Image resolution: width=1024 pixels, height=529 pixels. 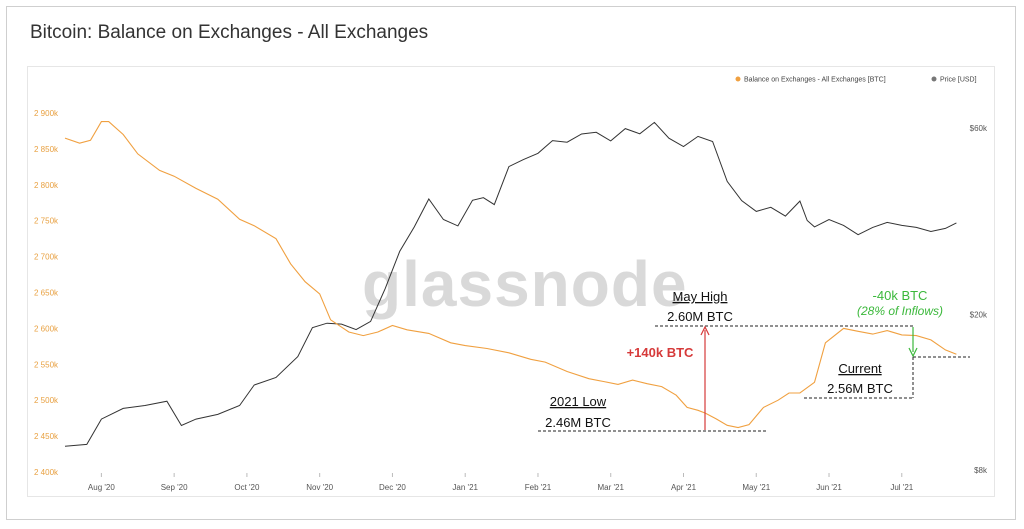 What do you see at coordinates (705, 330) in the screenshot?
I see `increase-arrow-head` at bounding box center [705, 330].